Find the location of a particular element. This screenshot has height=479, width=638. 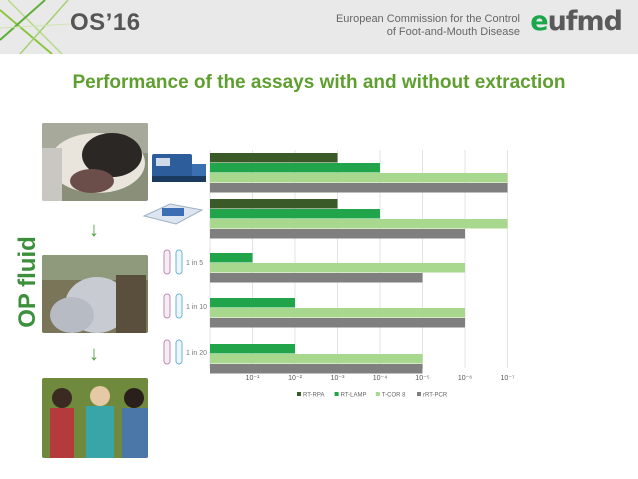

sample-label: 1 in 10 is located at coordinates (196, 307).